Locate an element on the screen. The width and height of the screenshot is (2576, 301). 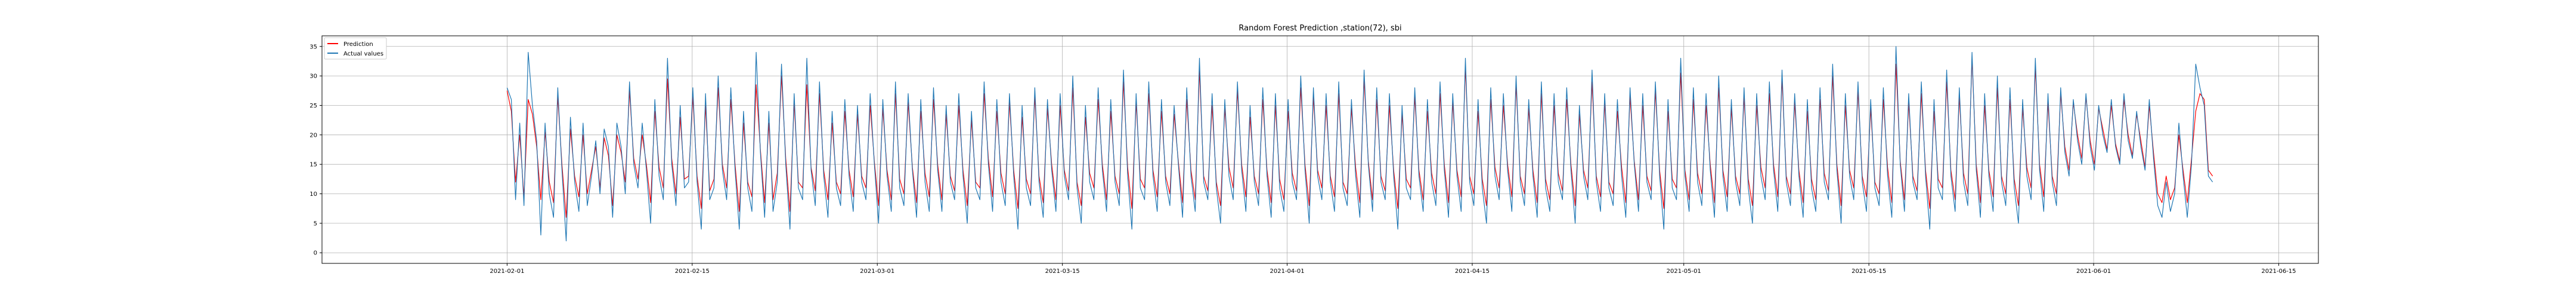
legend-label-actual-values: Actual values is located at coordinates (363, 54).